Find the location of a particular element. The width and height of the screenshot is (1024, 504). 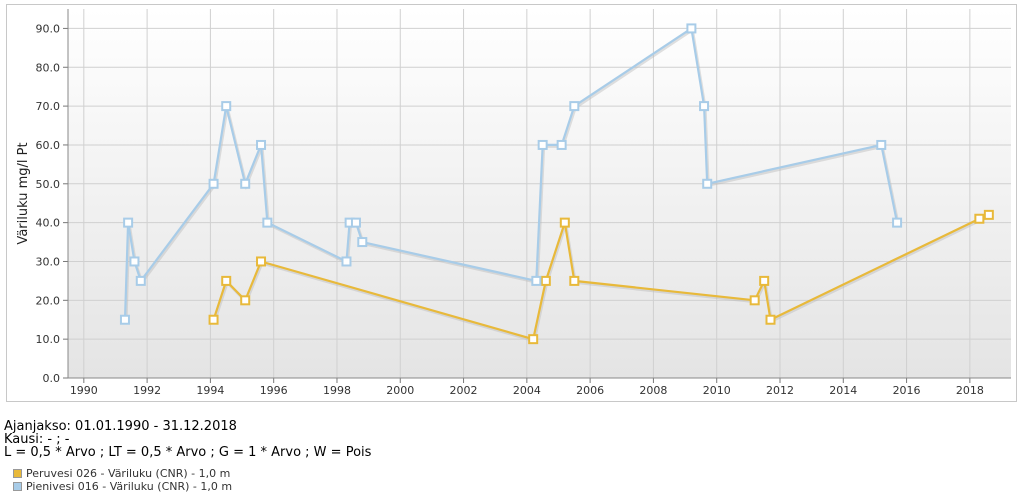

y-axis-label: Väriluku mg/l Pt is located at coordinates (23, 193).